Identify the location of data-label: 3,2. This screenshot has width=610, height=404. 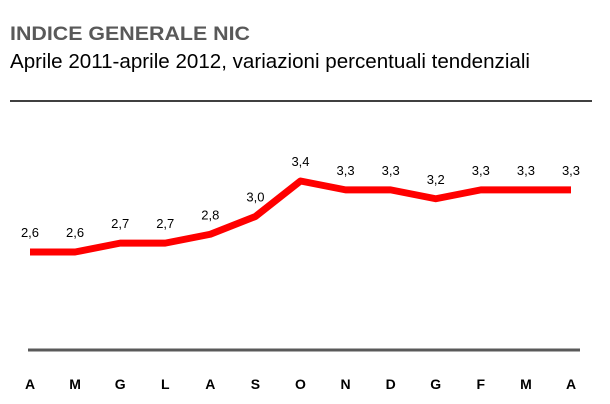
(436, 179).